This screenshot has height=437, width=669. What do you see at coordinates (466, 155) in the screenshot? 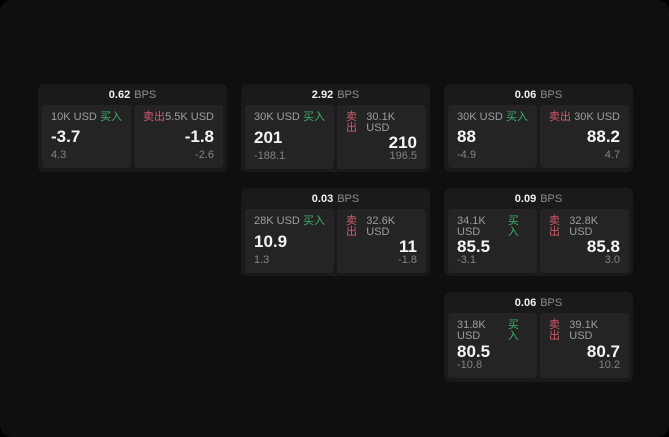
I see `buy-sub-value: -4.9` at bounding box center [466, 155].